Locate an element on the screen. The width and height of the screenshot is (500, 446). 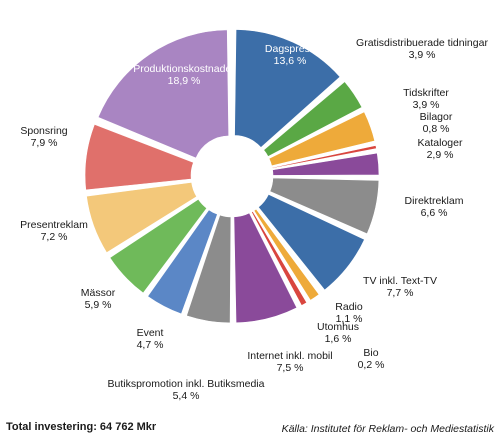
slice-presentreklam is located at coordinates (142, 218).